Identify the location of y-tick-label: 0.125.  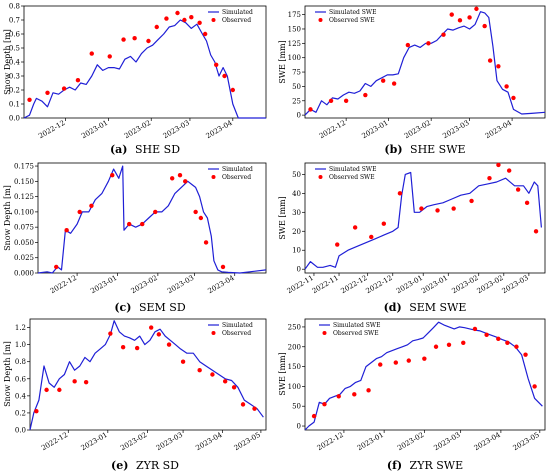
(24, 197).